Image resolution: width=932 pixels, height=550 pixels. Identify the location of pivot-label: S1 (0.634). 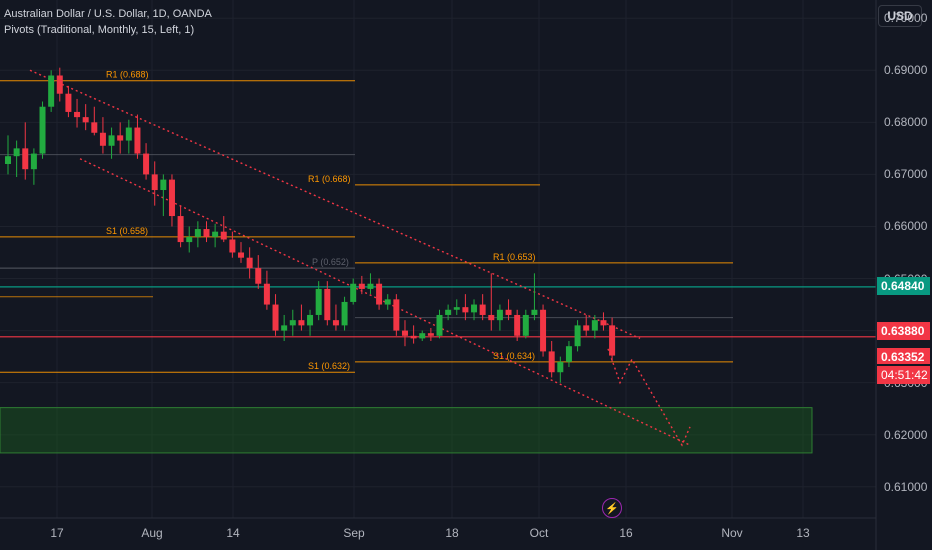
(514, 356).